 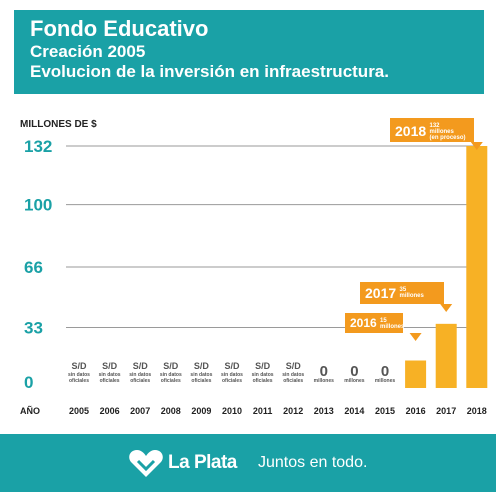 What do you see at coordinates (38, 146) in the screenshot?
I see `y-tick-label: 132` at bounding box center [38, 146].